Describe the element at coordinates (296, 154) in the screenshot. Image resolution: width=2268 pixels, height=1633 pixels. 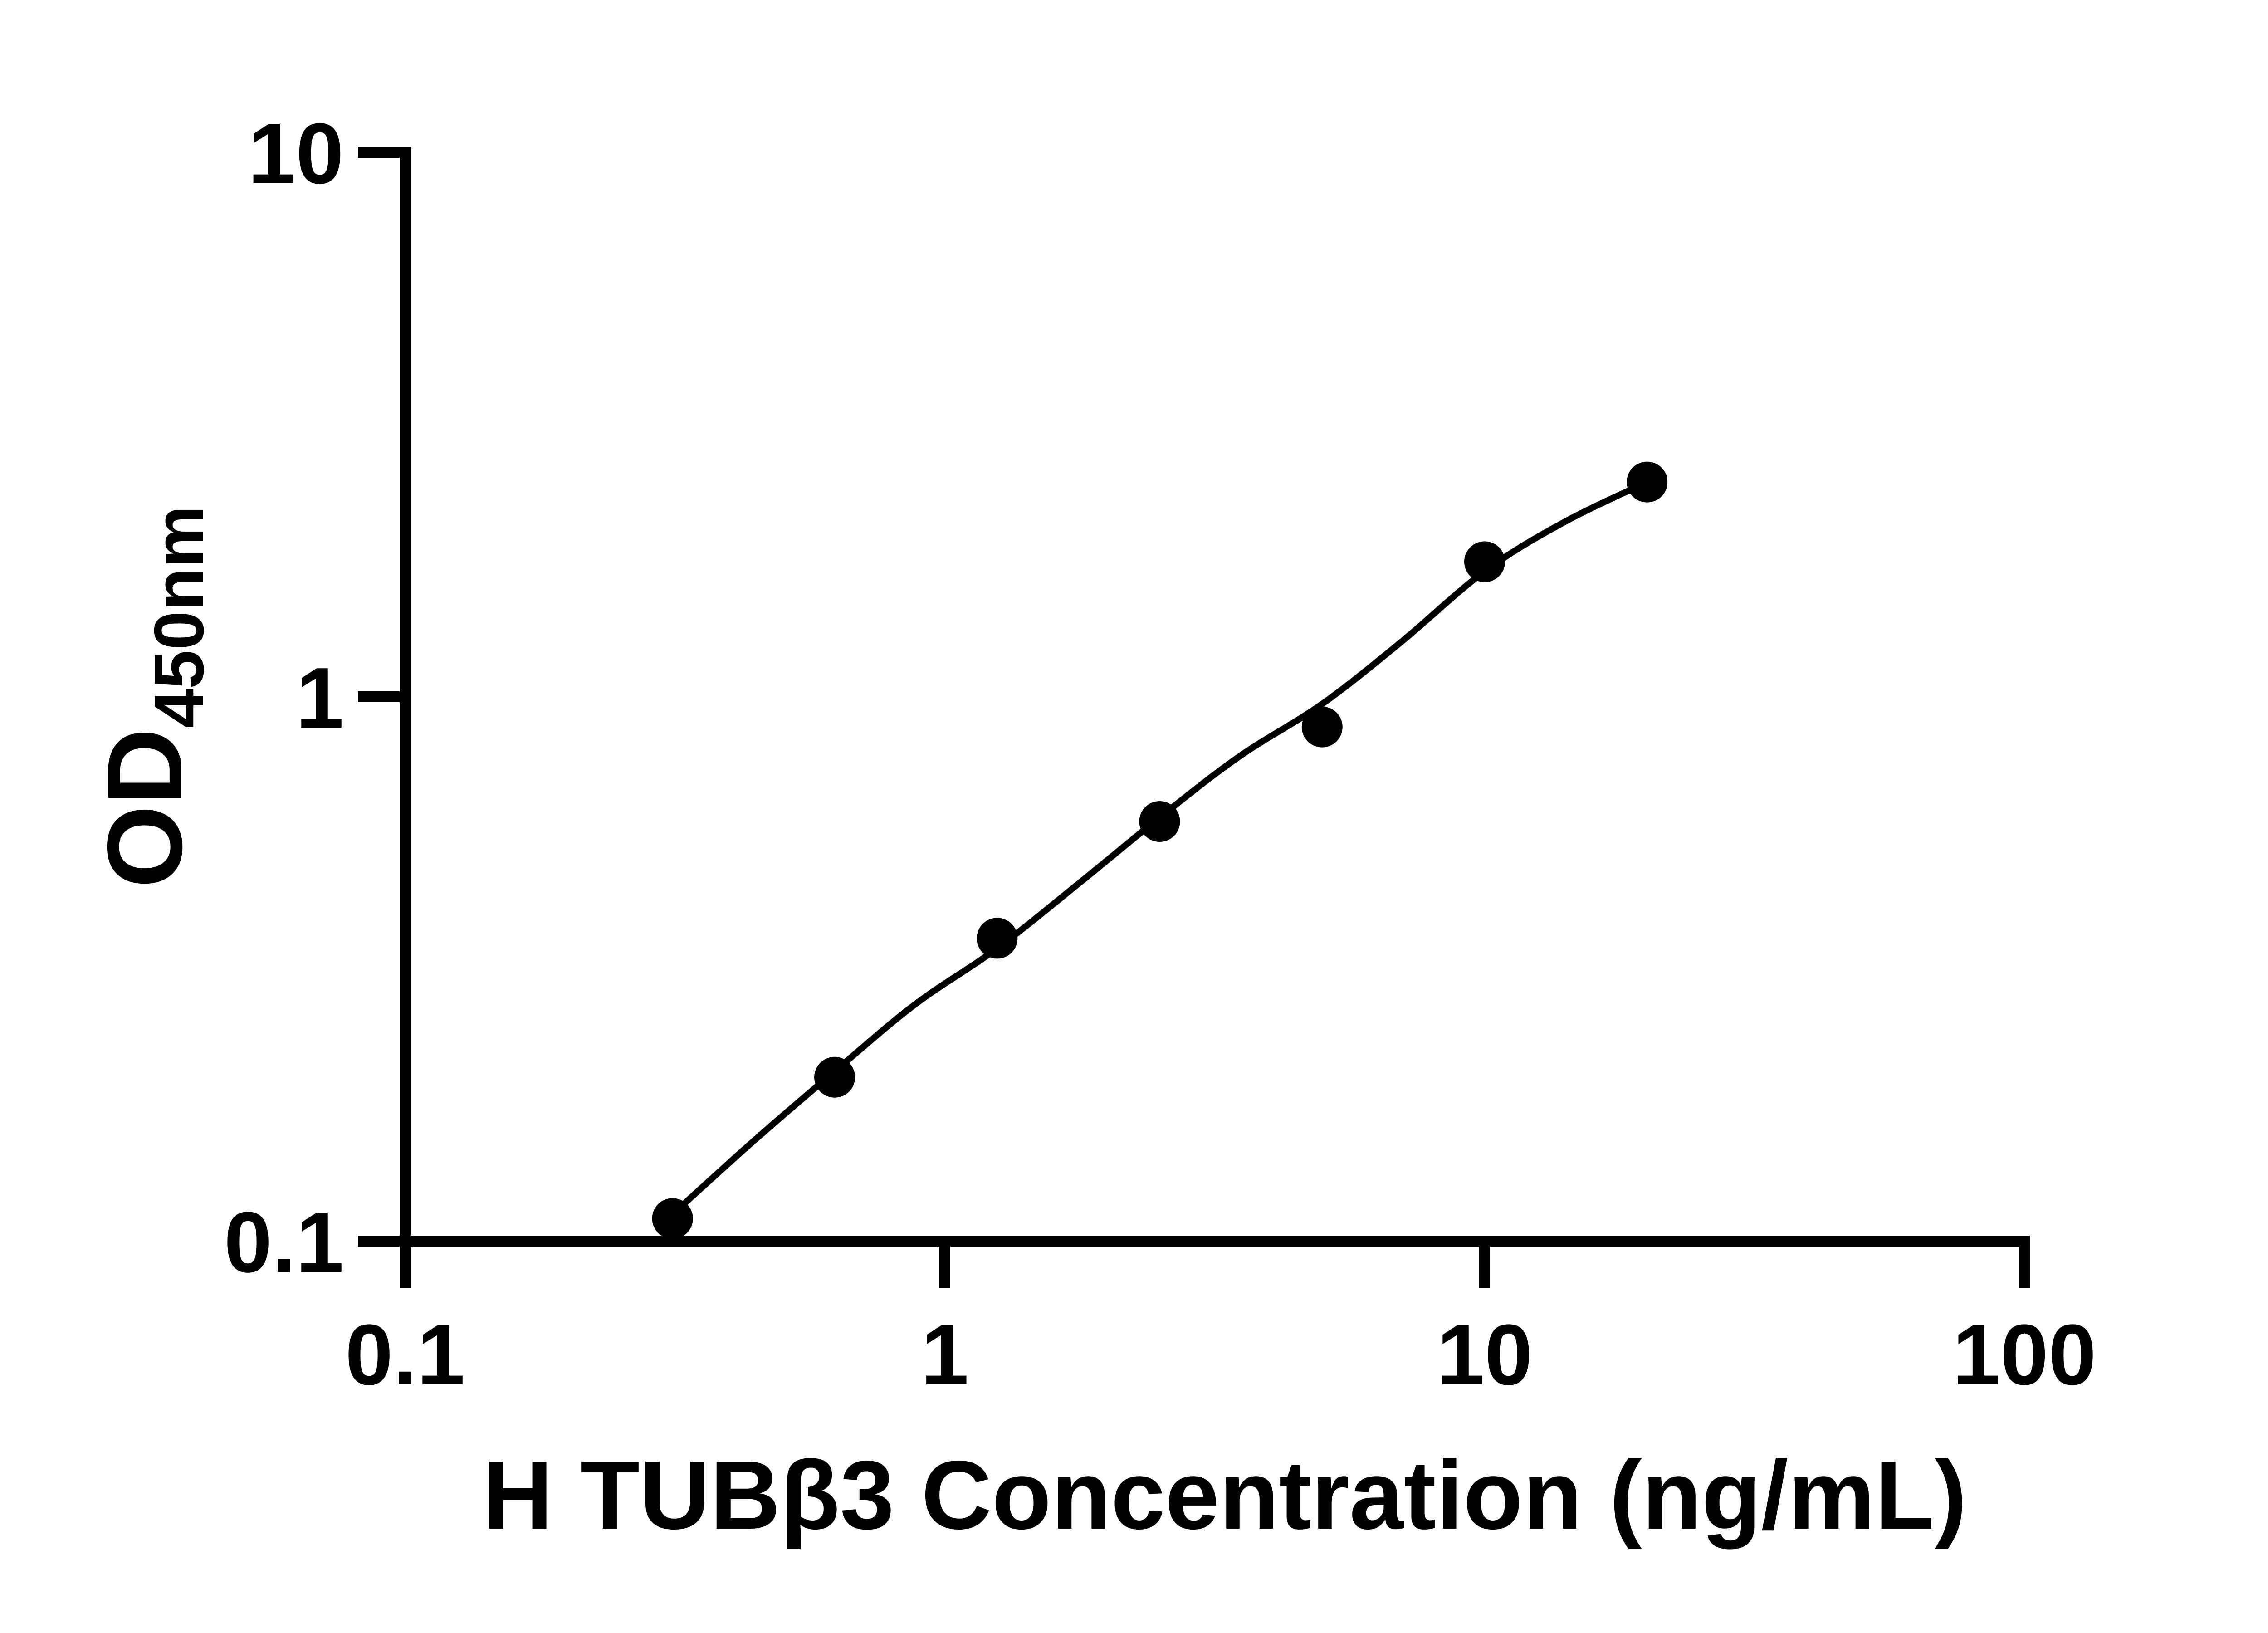
I see `y-tick-label: 10` at that location.